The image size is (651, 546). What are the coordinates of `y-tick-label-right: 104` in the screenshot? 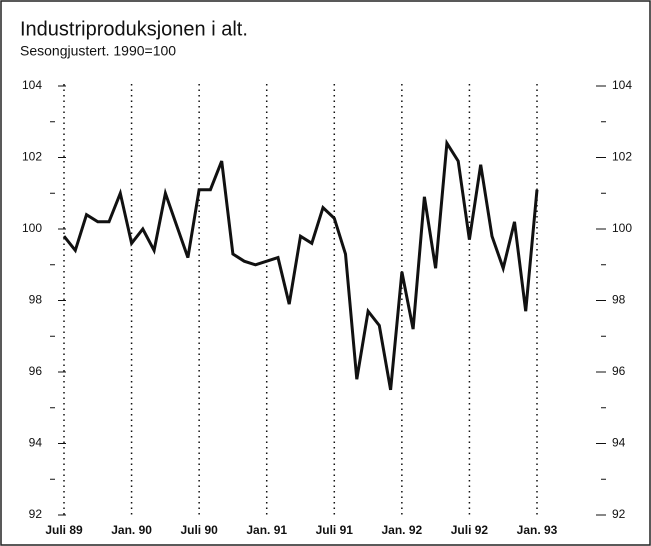 It's located at (622, 85).